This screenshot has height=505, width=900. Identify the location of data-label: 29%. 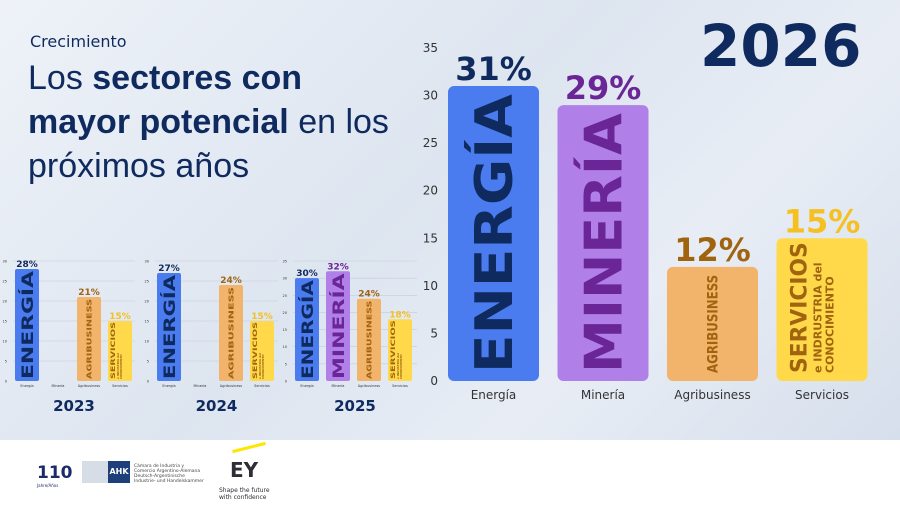
(603, 88).